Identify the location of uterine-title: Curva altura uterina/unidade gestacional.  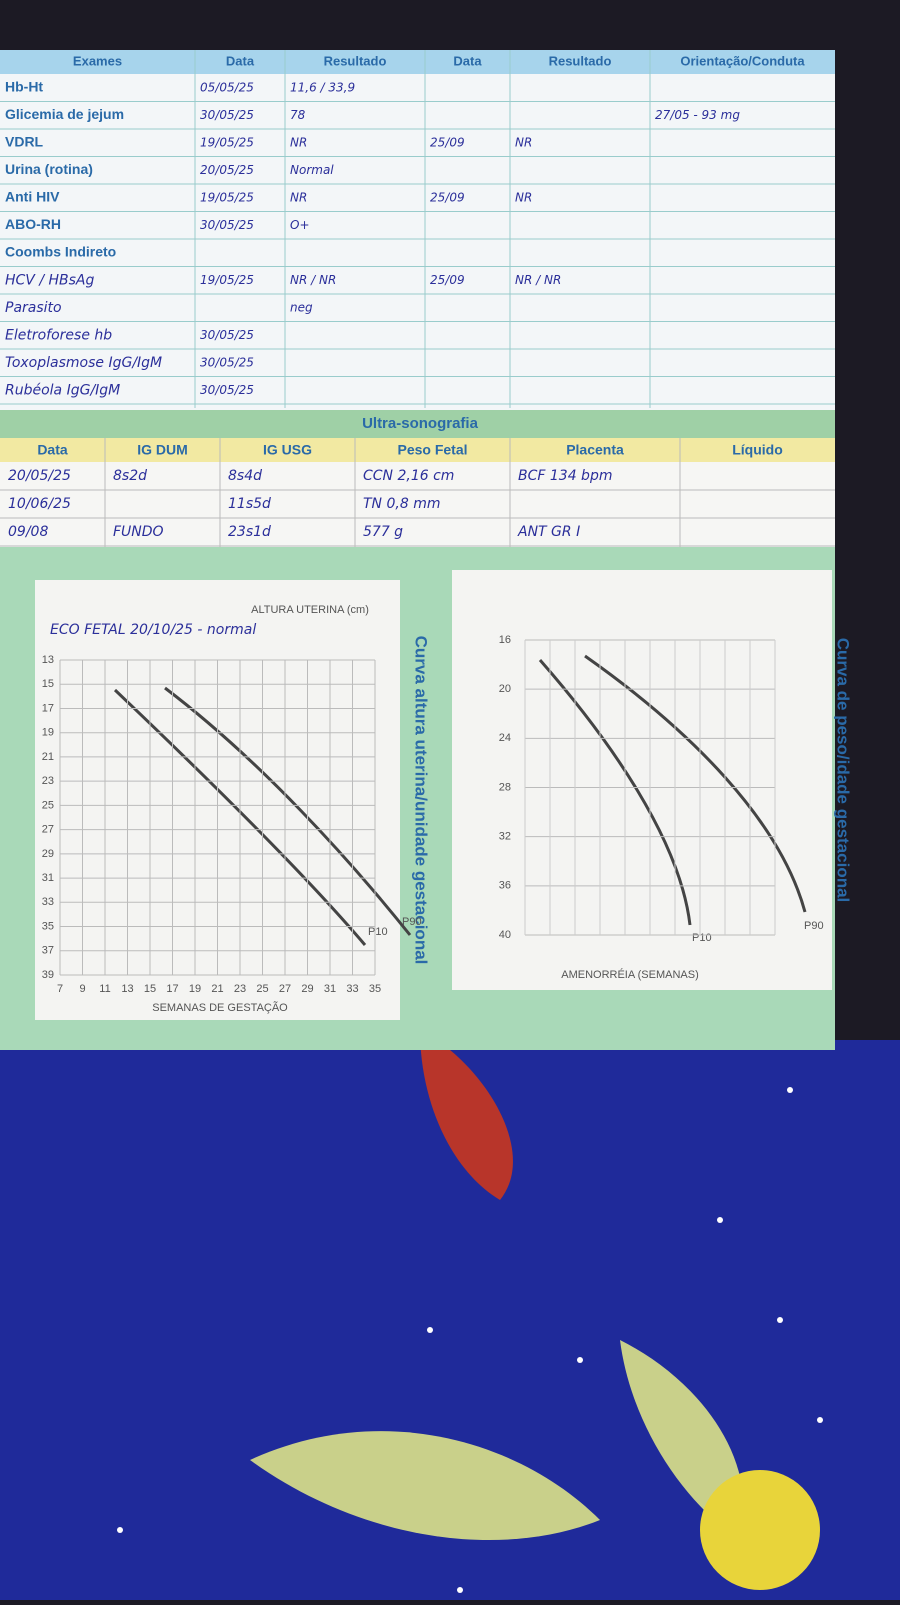
(421, 800).